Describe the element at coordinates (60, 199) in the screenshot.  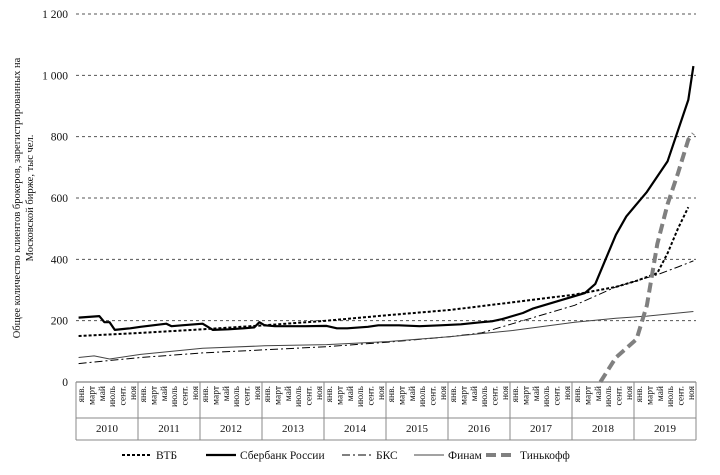
I see `y-tick-label: 600` at that location.